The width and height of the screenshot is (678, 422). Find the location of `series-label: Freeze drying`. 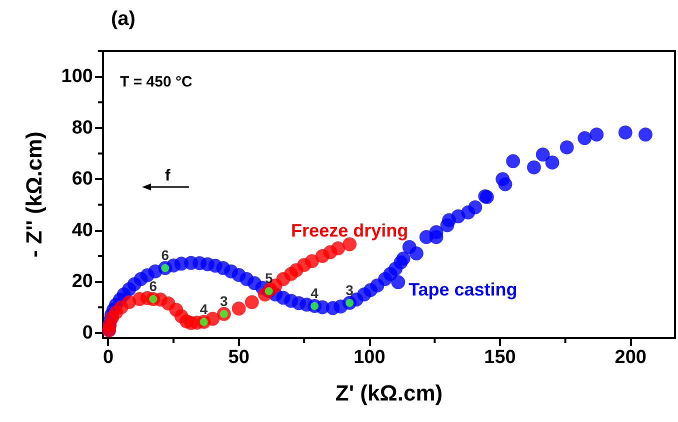

series-label: Freeze drying is located at coordinates (349, 230).